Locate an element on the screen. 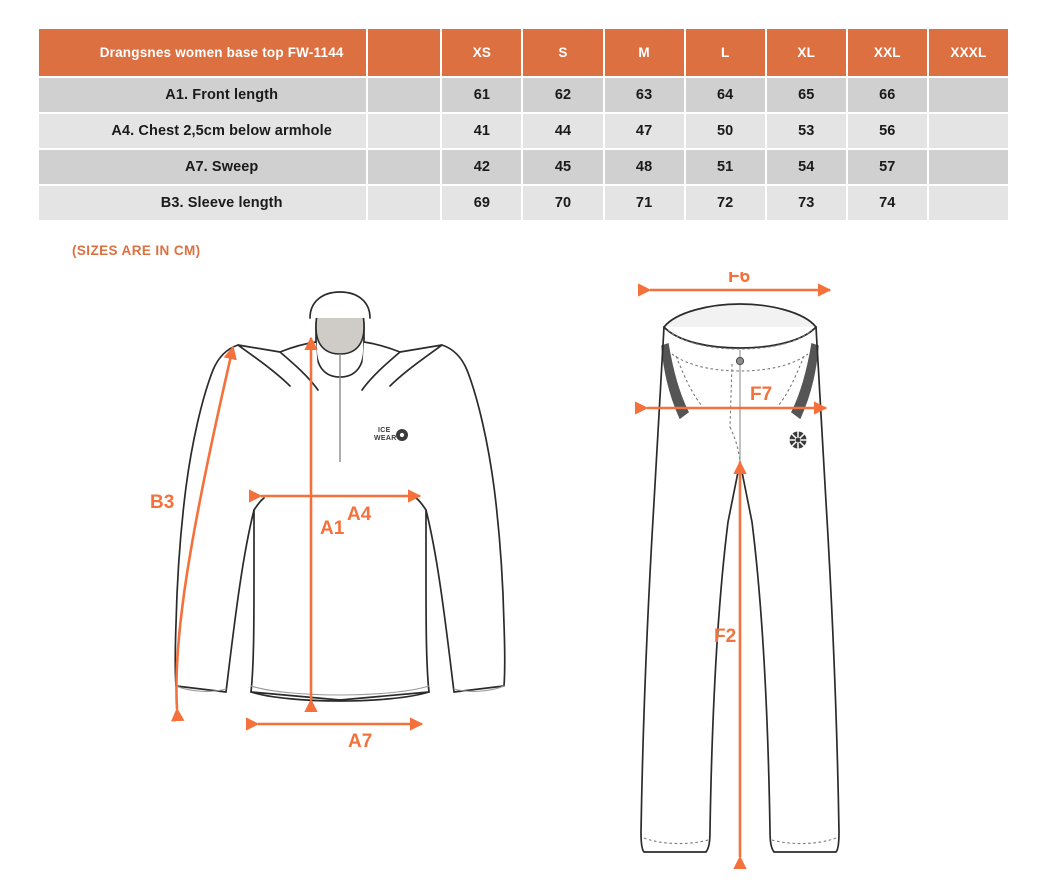 This screenshot has width=1040, height=894. cell-a1-xl: 65 is located at coordinates (806, 95).